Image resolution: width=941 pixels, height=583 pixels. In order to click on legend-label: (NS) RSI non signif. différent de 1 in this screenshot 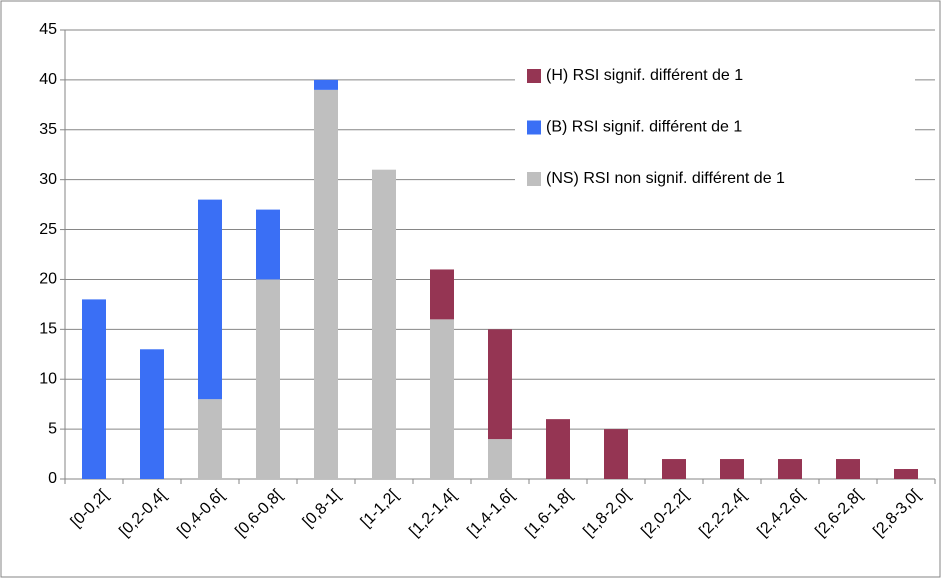, I will do `click(665, 178)`.